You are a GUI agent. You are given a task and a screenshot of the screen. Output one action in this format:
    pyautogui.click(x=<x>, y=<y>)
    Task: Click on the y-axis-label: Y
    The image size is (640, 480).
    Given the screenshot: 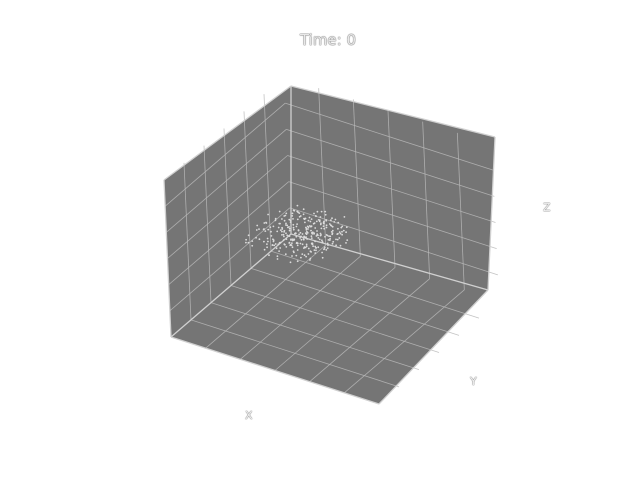 What is the action you would take?
    pyautogui.click(x=473, y=381)
    